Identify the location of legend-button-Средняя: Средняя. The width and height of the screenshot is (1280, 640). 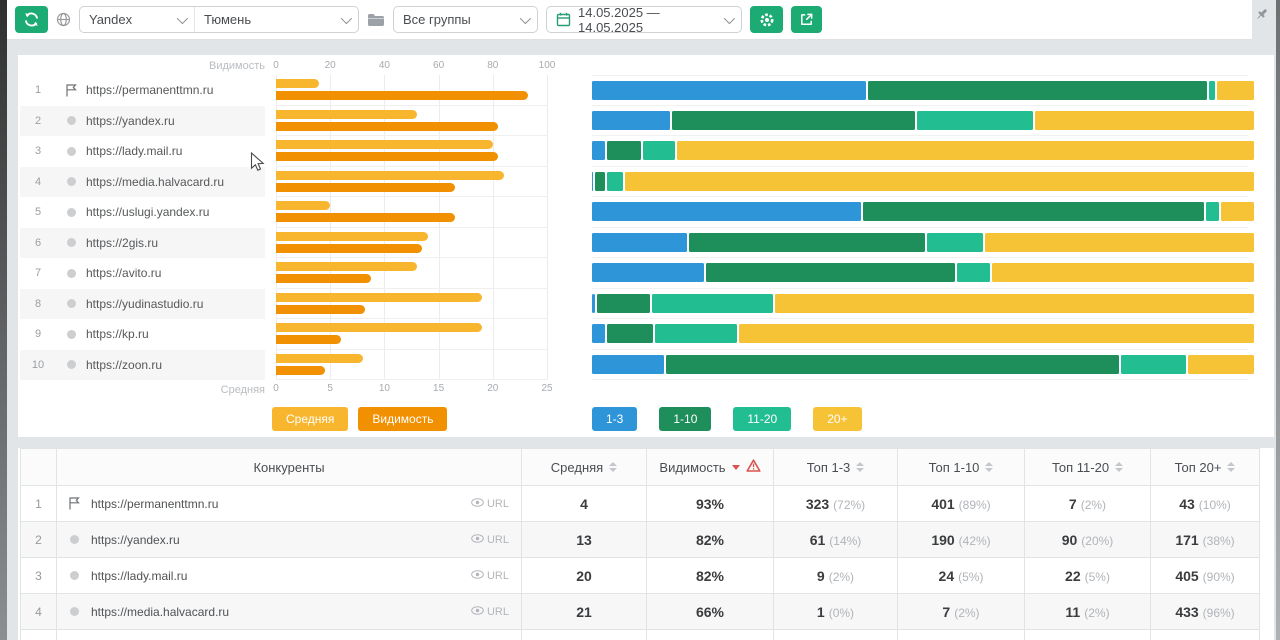
(310, 419).